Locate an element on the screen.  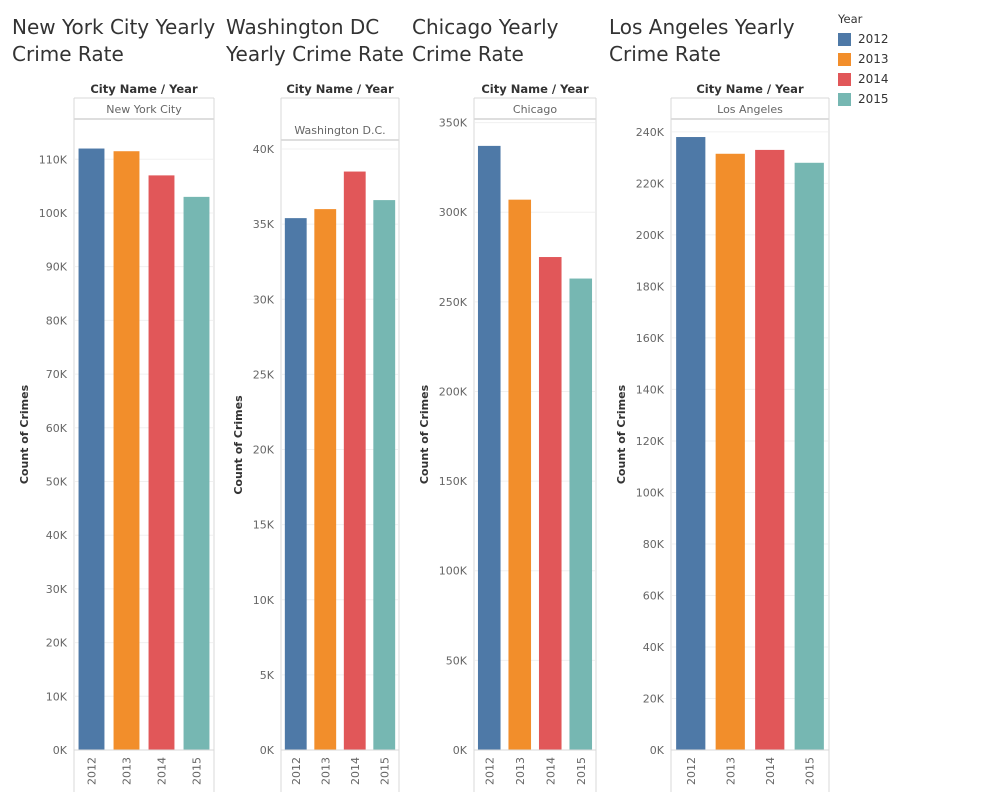
legend-label: 2014 is located at coordinates (873, 79).